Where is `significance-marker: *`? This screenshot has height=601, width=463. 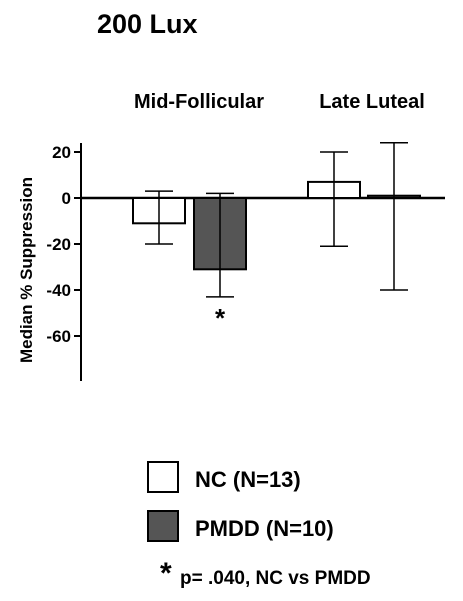 significance-marker: * is located at coordinates (220, 318).